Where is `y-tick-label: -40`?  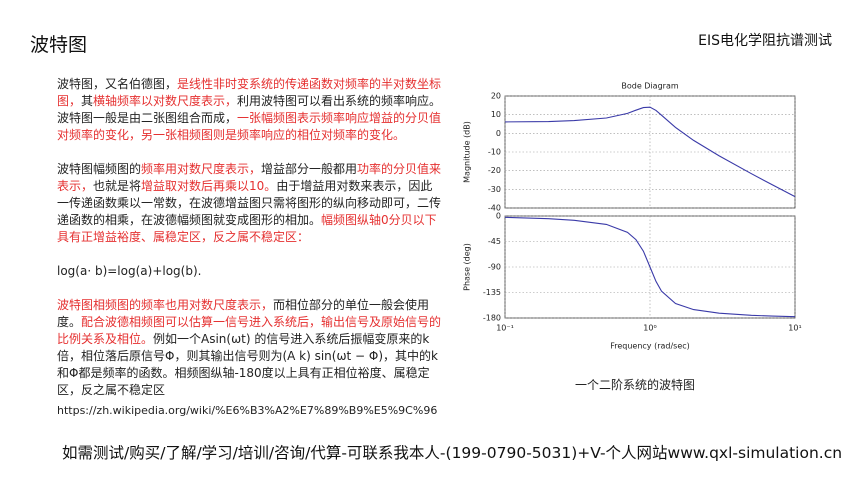
y-tick-label: -40 is located at coordinates (494, 208).